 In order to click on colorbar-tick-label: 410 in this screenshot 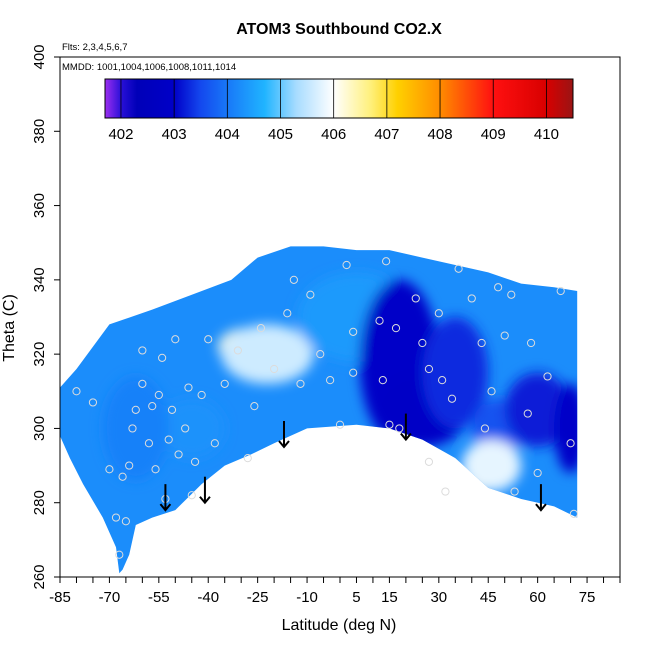, I will do `click(546, 134)`.